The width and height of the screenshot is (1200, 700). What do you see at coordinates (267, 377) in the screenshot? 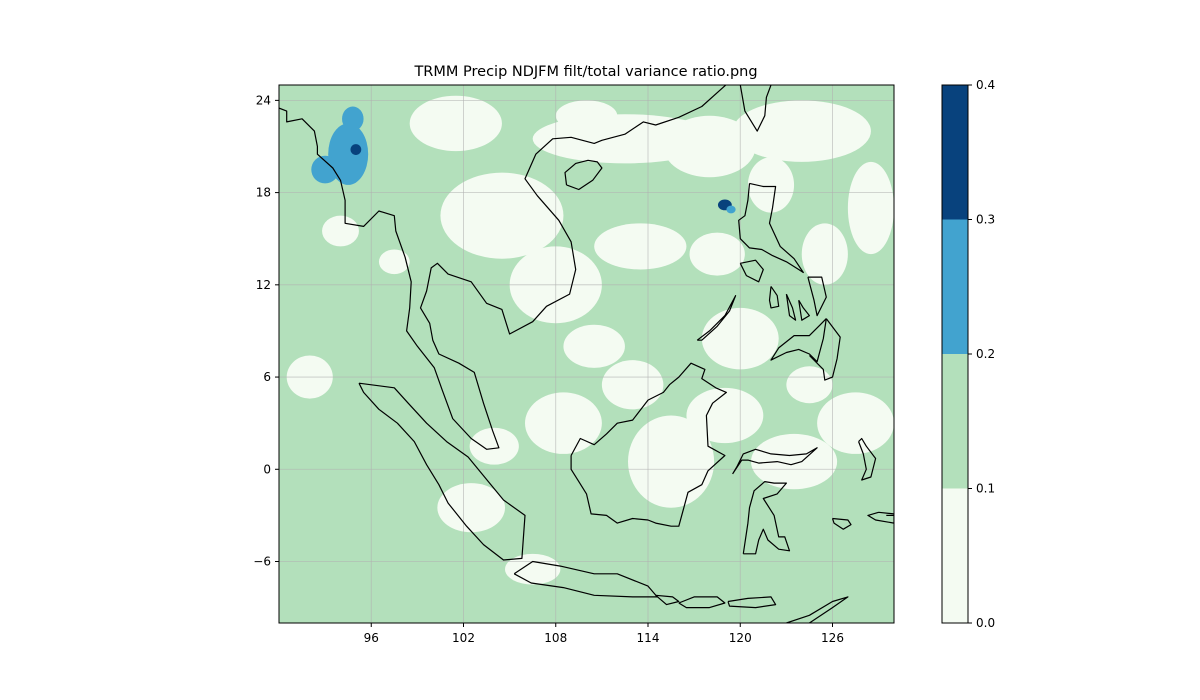
I see `y-tick-label: 6` at bounding box center [267, 377].